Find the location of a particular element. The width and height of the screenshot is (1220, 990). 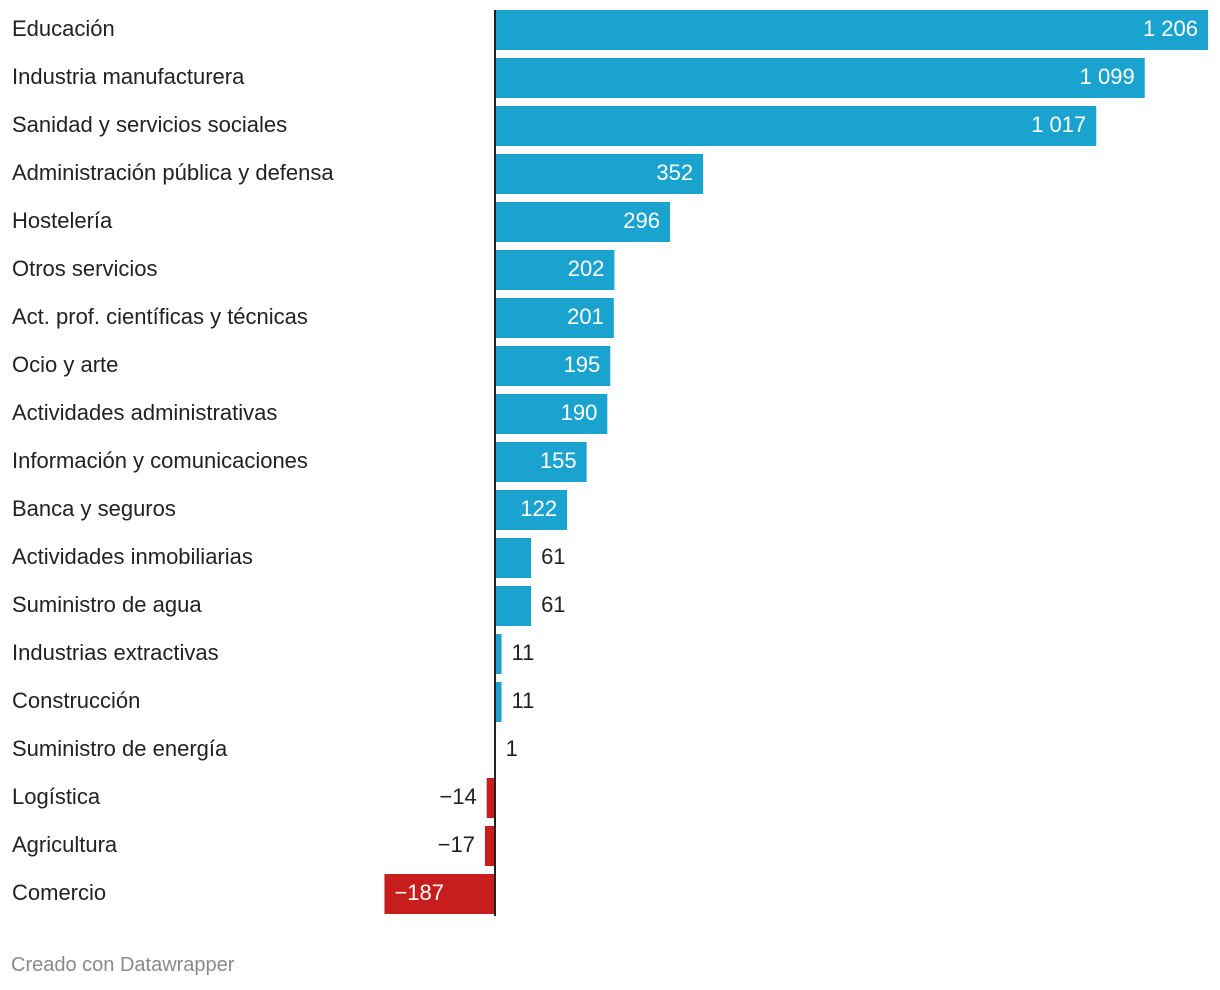

category-label-otros-servicios: Otros servicios is located at coordinates (84, 268).